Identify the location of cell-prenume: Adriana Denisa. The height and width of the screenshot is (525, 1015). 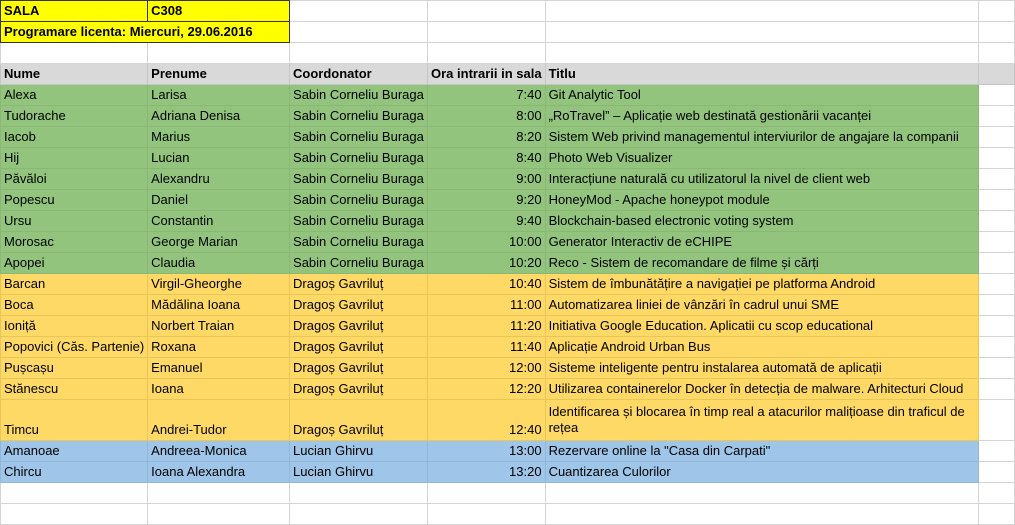
(219, 116).